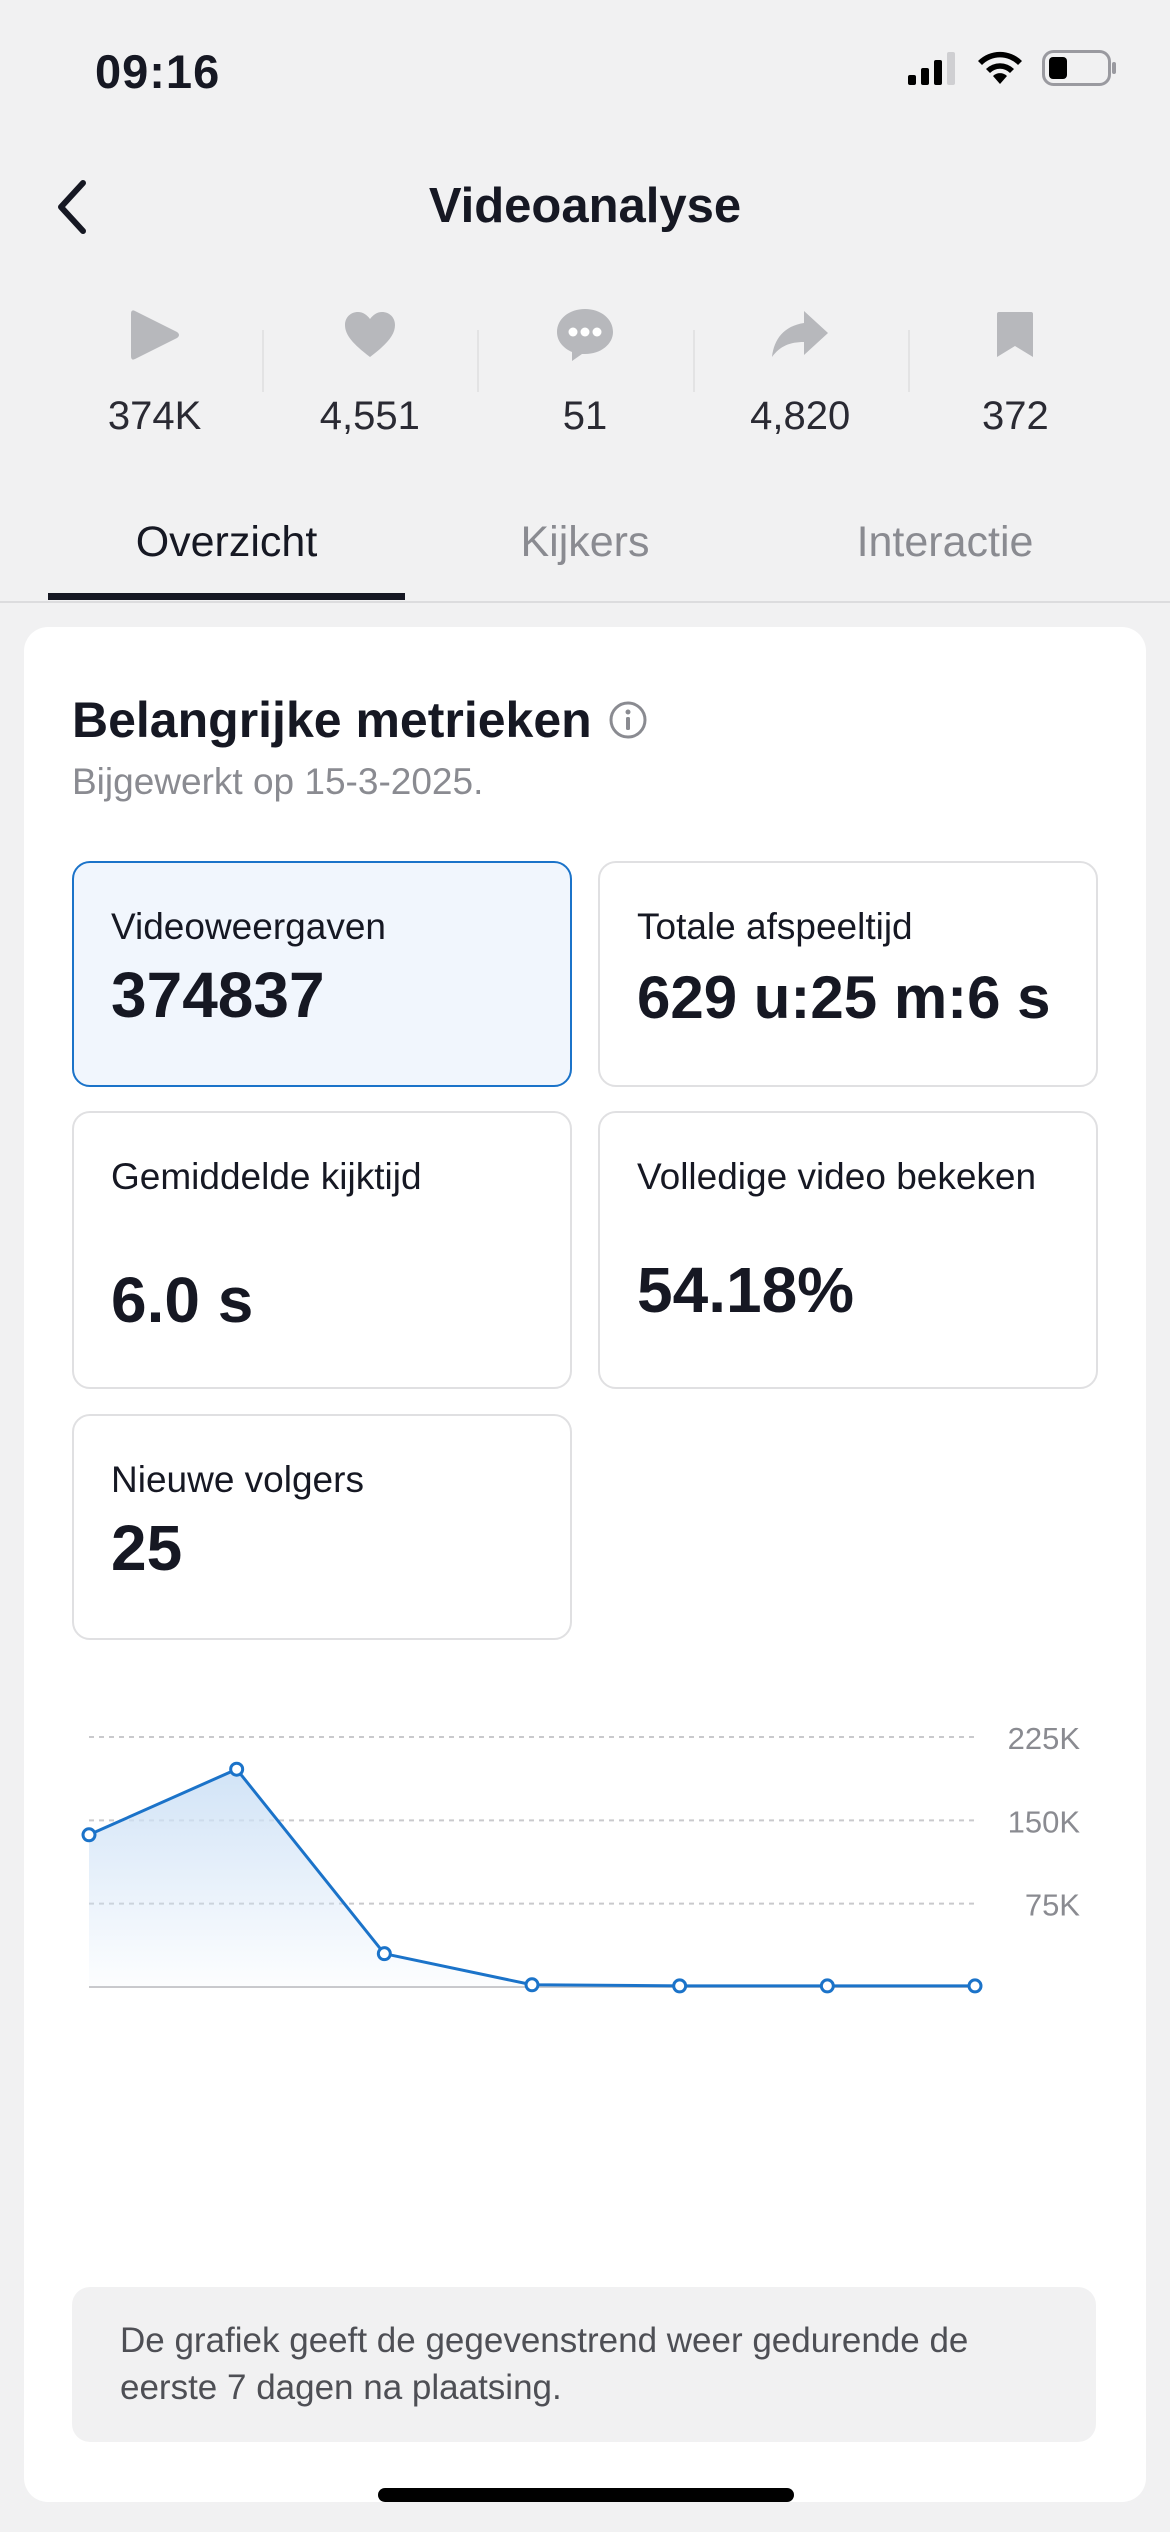  What do you see at coordinates (369, 334) in the screenshot?
I see `heart-icon` at bounding box center [369, 334].